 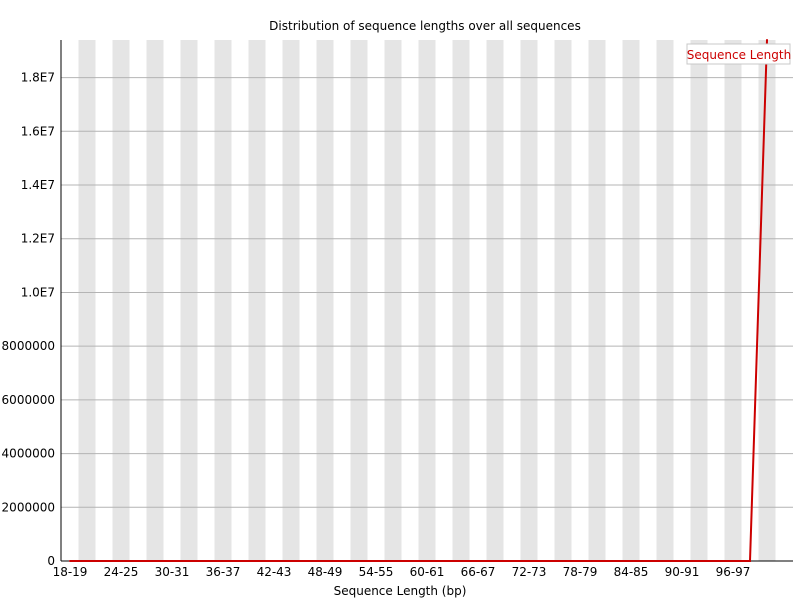 What do you see at coordinates (733, 572) in the screenshot?
I see `x-tick-label: 96-97` at bounding box center [733, 572].